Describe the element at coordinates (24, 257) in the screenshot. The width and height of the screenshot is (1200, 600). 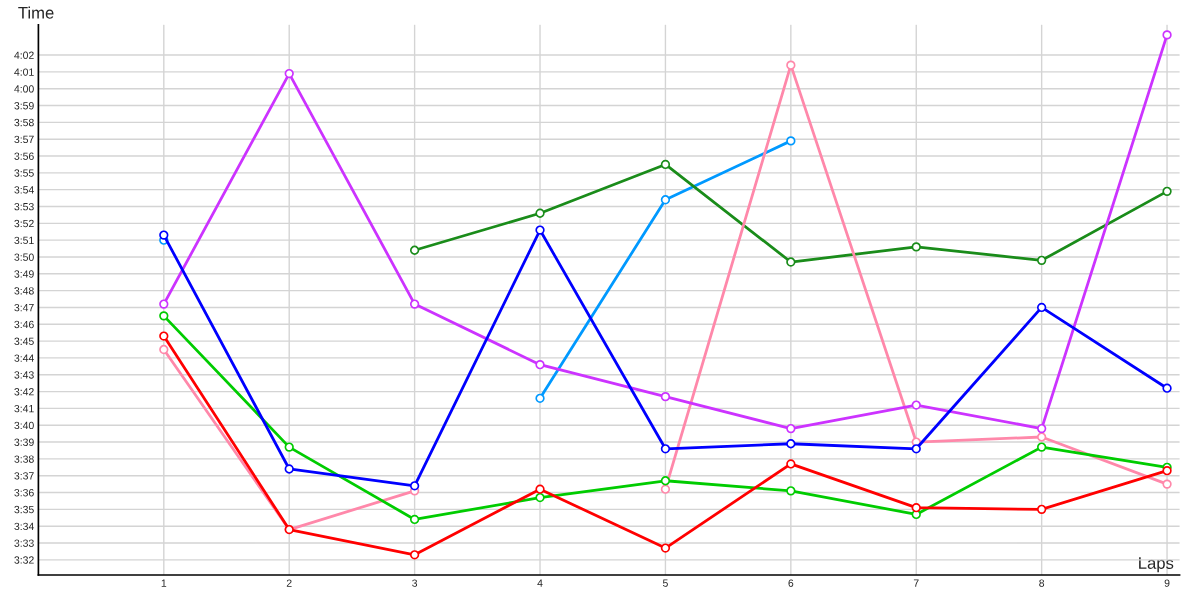
I see `y-tick-label: 3:50` at that location.